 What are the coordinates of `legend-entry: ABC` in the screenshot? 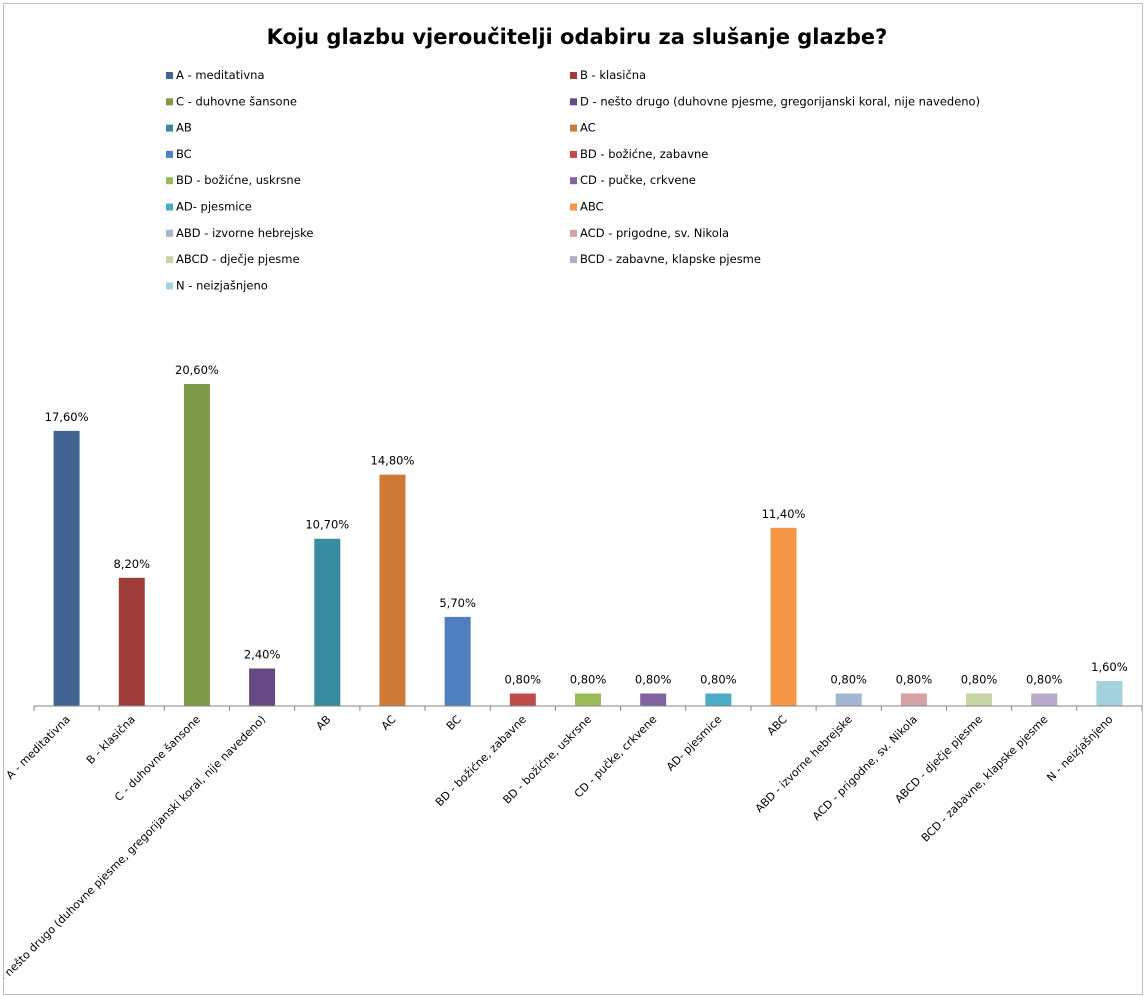 It's located at (592, 207).